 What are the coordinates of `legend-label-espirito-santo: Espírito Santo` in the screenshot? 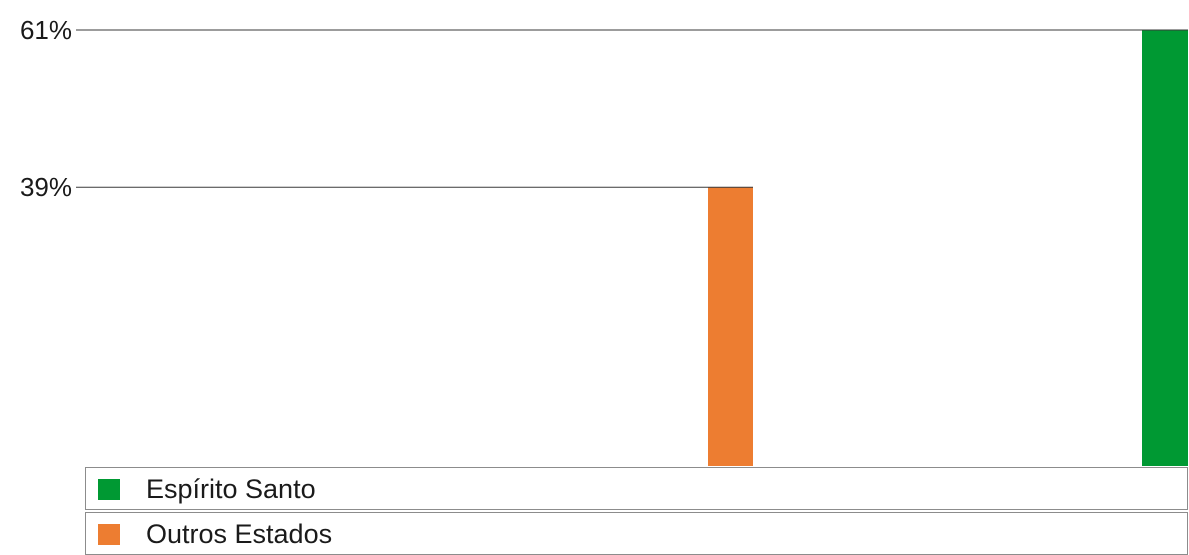 It's located at (231, 489).